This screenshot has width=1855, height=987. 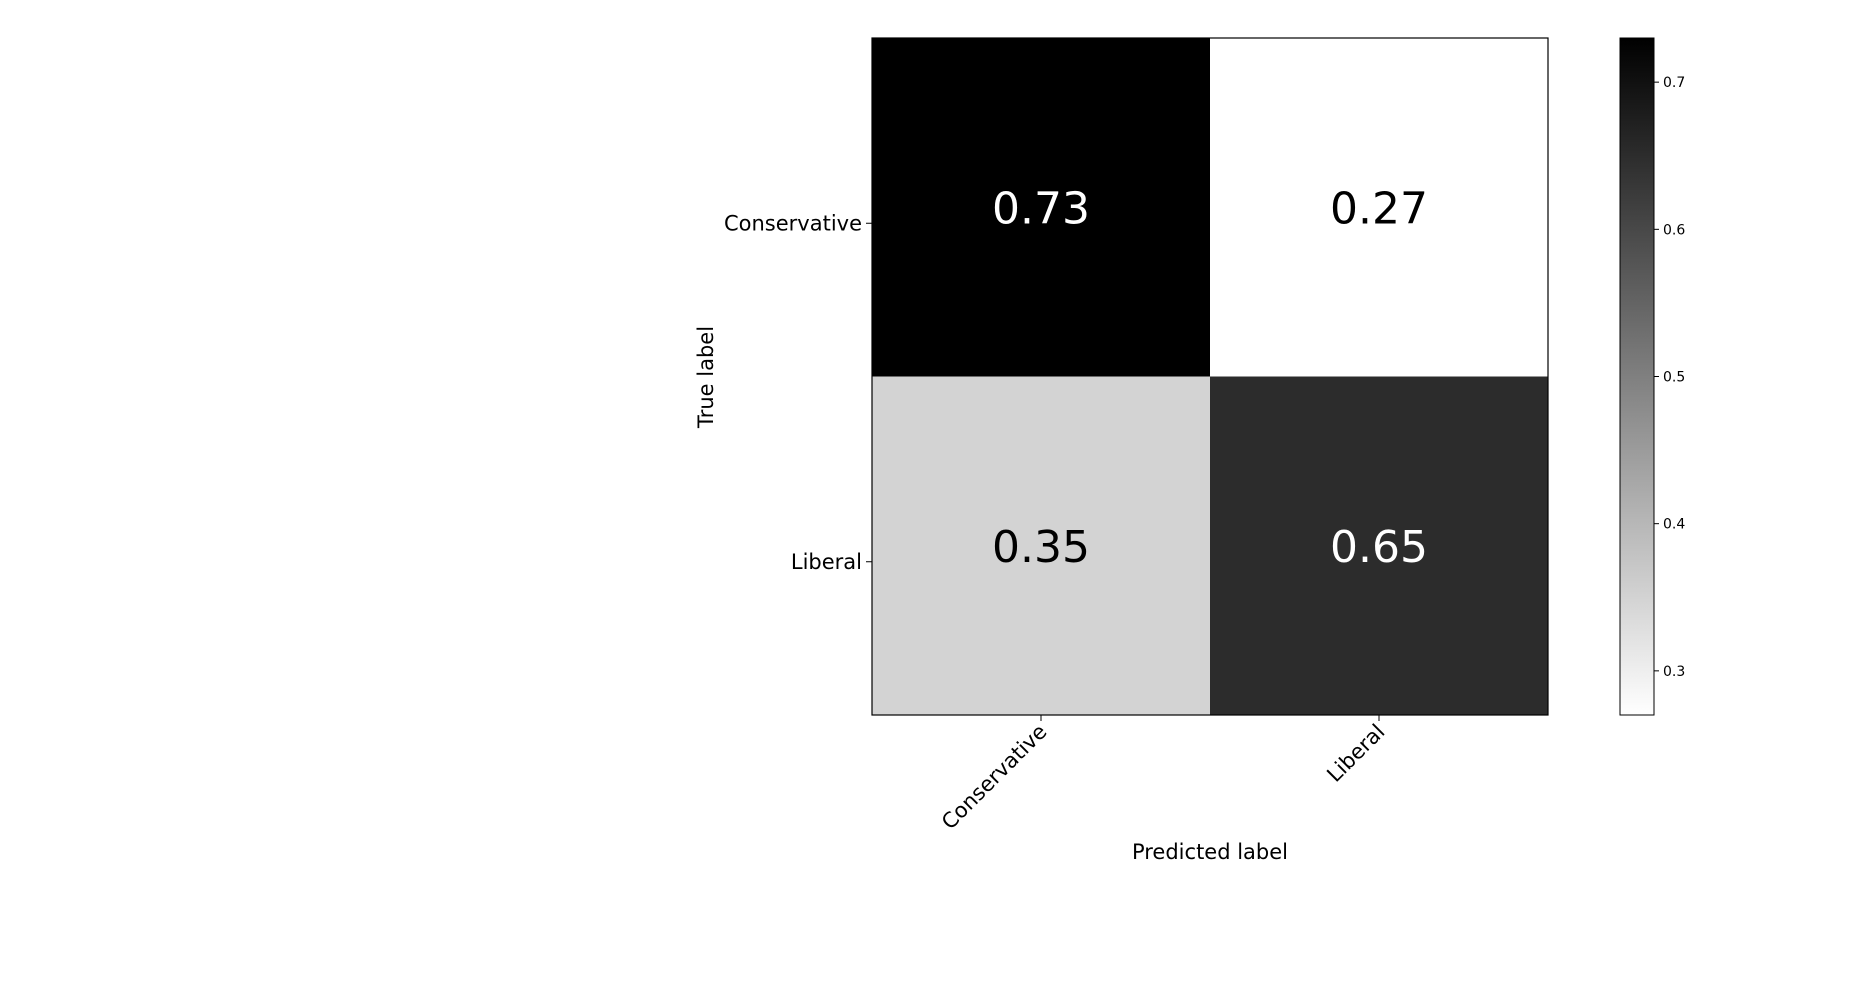 I want to click on y-tick-label: Conservative, so click(x=793, y=223).